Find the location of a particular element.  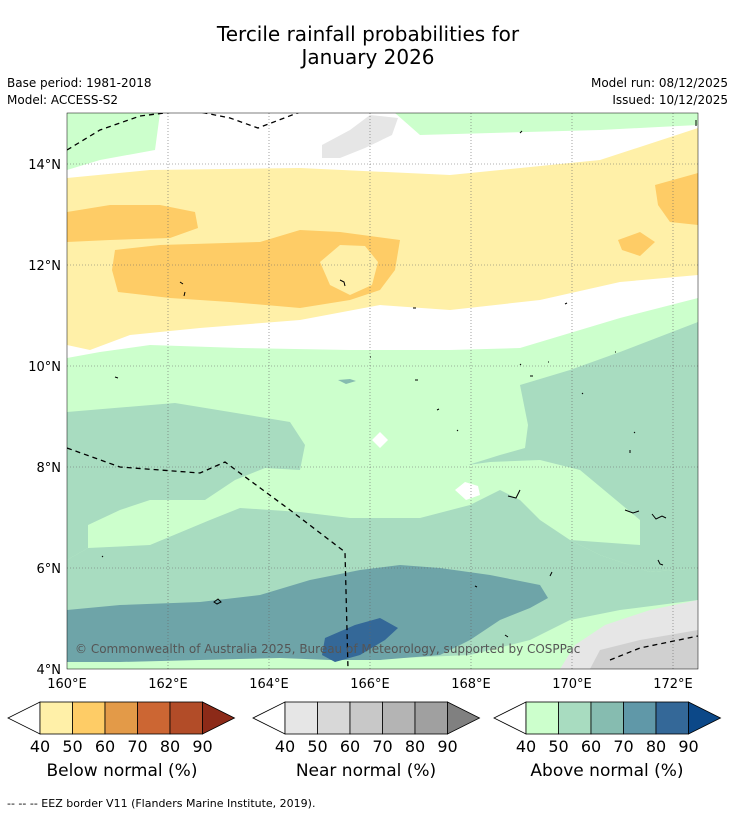

lon-label-162e: 162°E is located at coordinates (168, 684).